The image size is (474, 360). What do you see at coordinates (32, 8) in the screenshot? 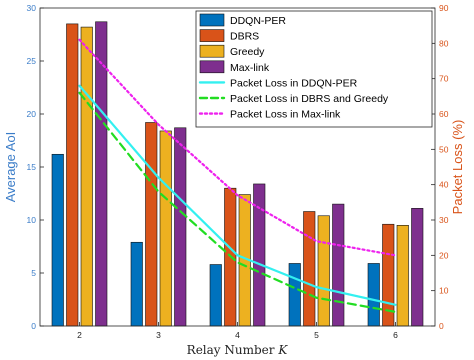
I see `y-left-tick-label-30: 30` at bounding box center [32, 8].